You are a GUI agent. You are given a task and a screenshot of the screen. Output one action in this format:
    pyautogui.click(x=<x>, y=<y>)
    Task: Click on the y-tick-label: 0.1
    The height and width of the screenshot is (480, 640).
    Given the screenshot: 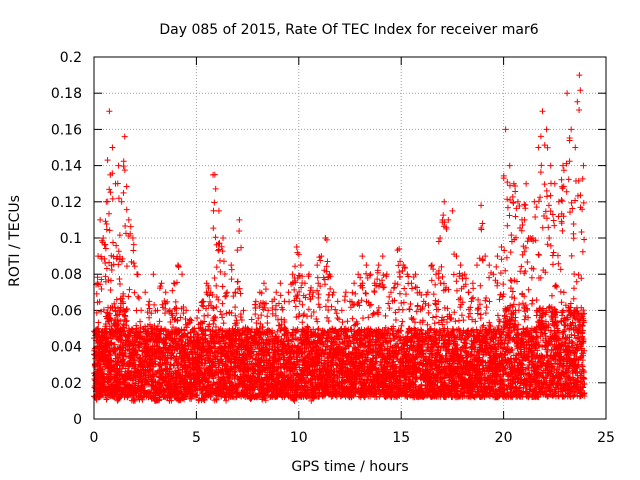 What is the action you would take?
    pyautogui.click(x=71, y=239)
    